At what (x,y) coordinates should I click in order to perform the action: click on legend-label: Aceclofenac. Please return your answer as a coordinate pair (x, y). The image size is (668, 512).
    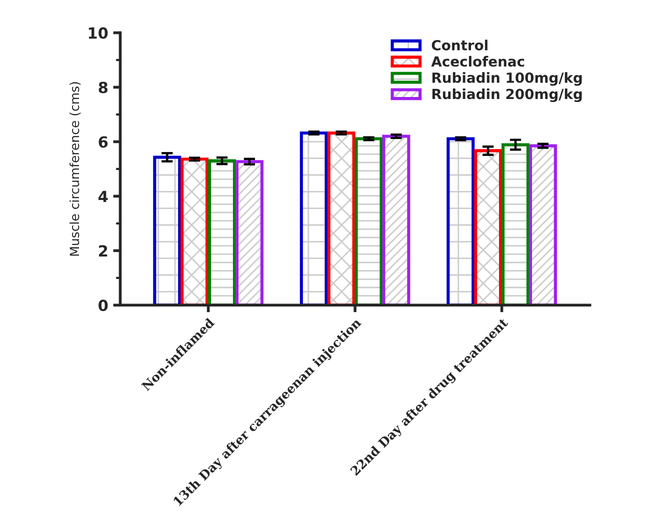
    Looking at the image, I should click on (477, 61).